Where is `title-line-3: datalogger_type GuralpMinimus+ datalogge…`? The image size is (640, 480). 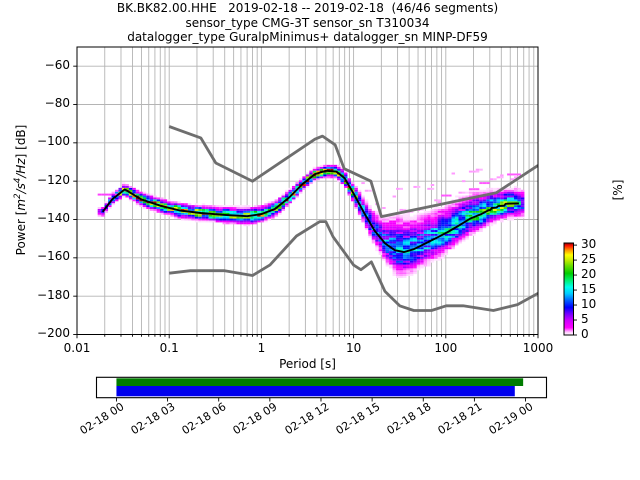 title-line-3: datalogger_type GuralpMinimus+ datalogge… is located at coordinates (307, 37).